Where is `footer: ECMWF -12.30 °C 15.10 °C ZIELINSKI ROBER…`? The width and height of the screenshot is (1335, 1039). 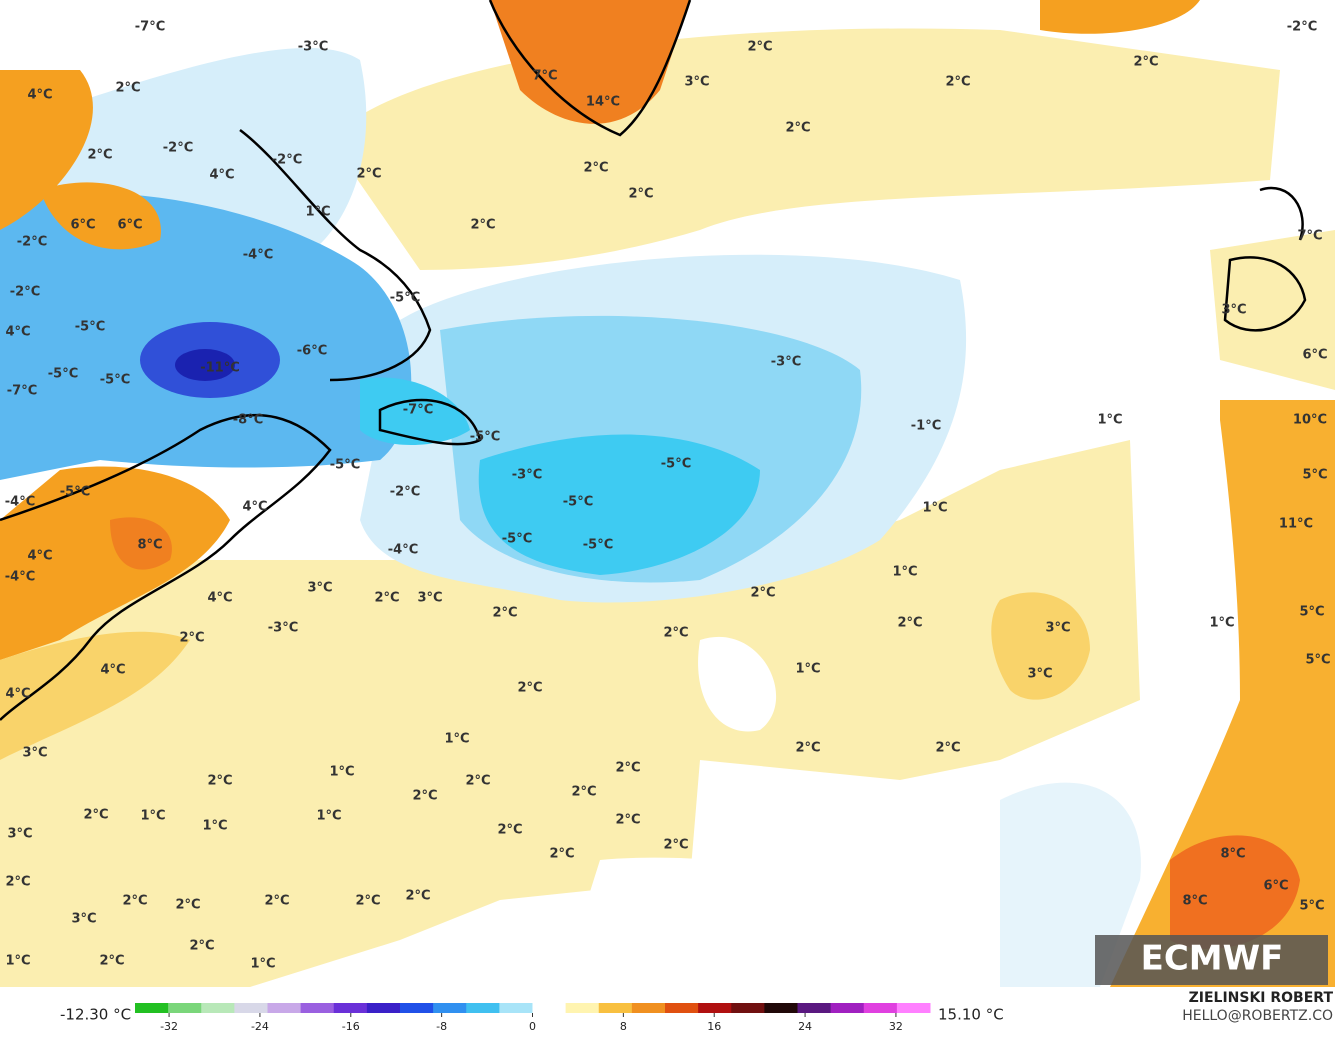
footer: ECMWF -12.30 °C 15.10 °C ZIELINSKI ROBER… is located at coordinates (667, 987).